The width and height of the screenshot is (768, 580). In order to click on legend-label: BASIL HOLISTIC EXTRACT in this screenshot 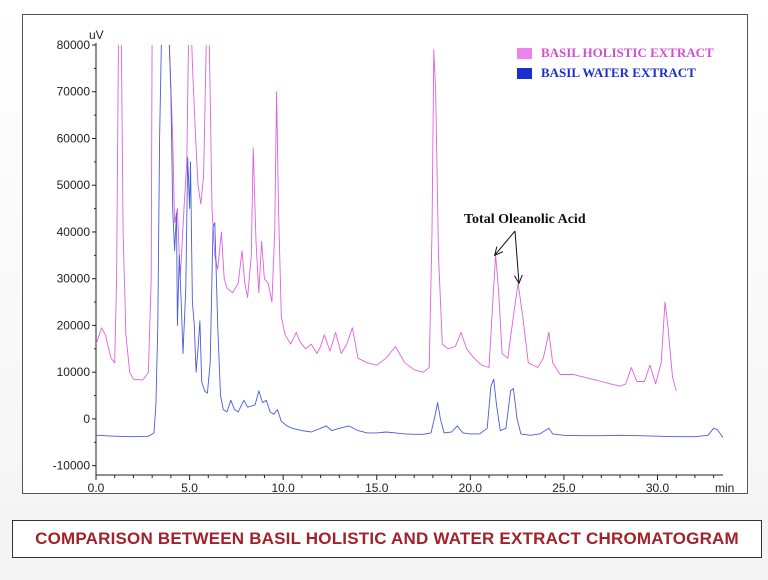, I will do `click(627, 52)`.